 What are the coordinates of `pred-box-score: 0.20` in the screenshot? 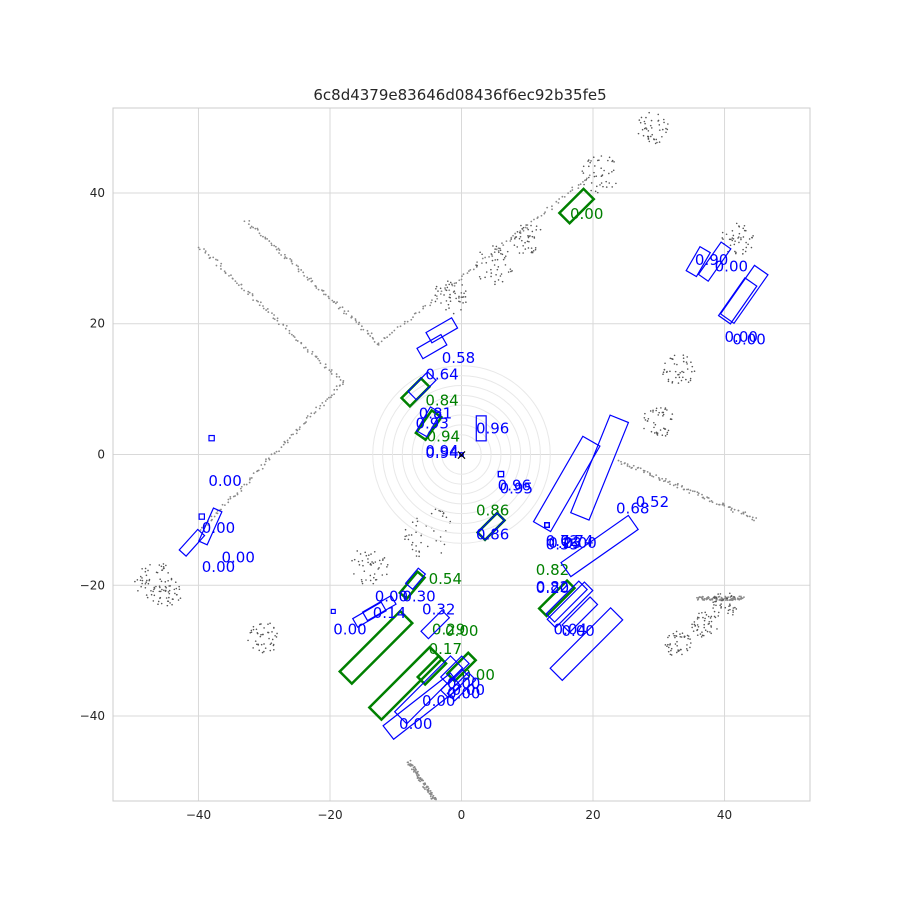 It's located at (552, 588).